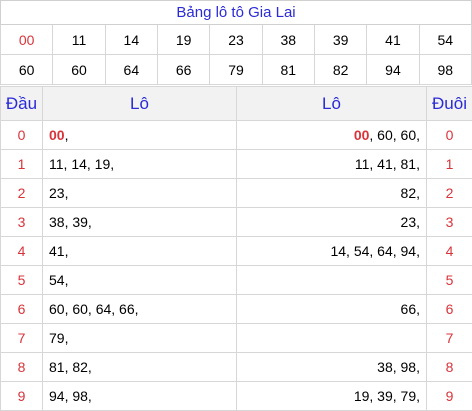 This screenshot has height=411, width=472. I want to click on number-cell: 64, so click(131, 70).